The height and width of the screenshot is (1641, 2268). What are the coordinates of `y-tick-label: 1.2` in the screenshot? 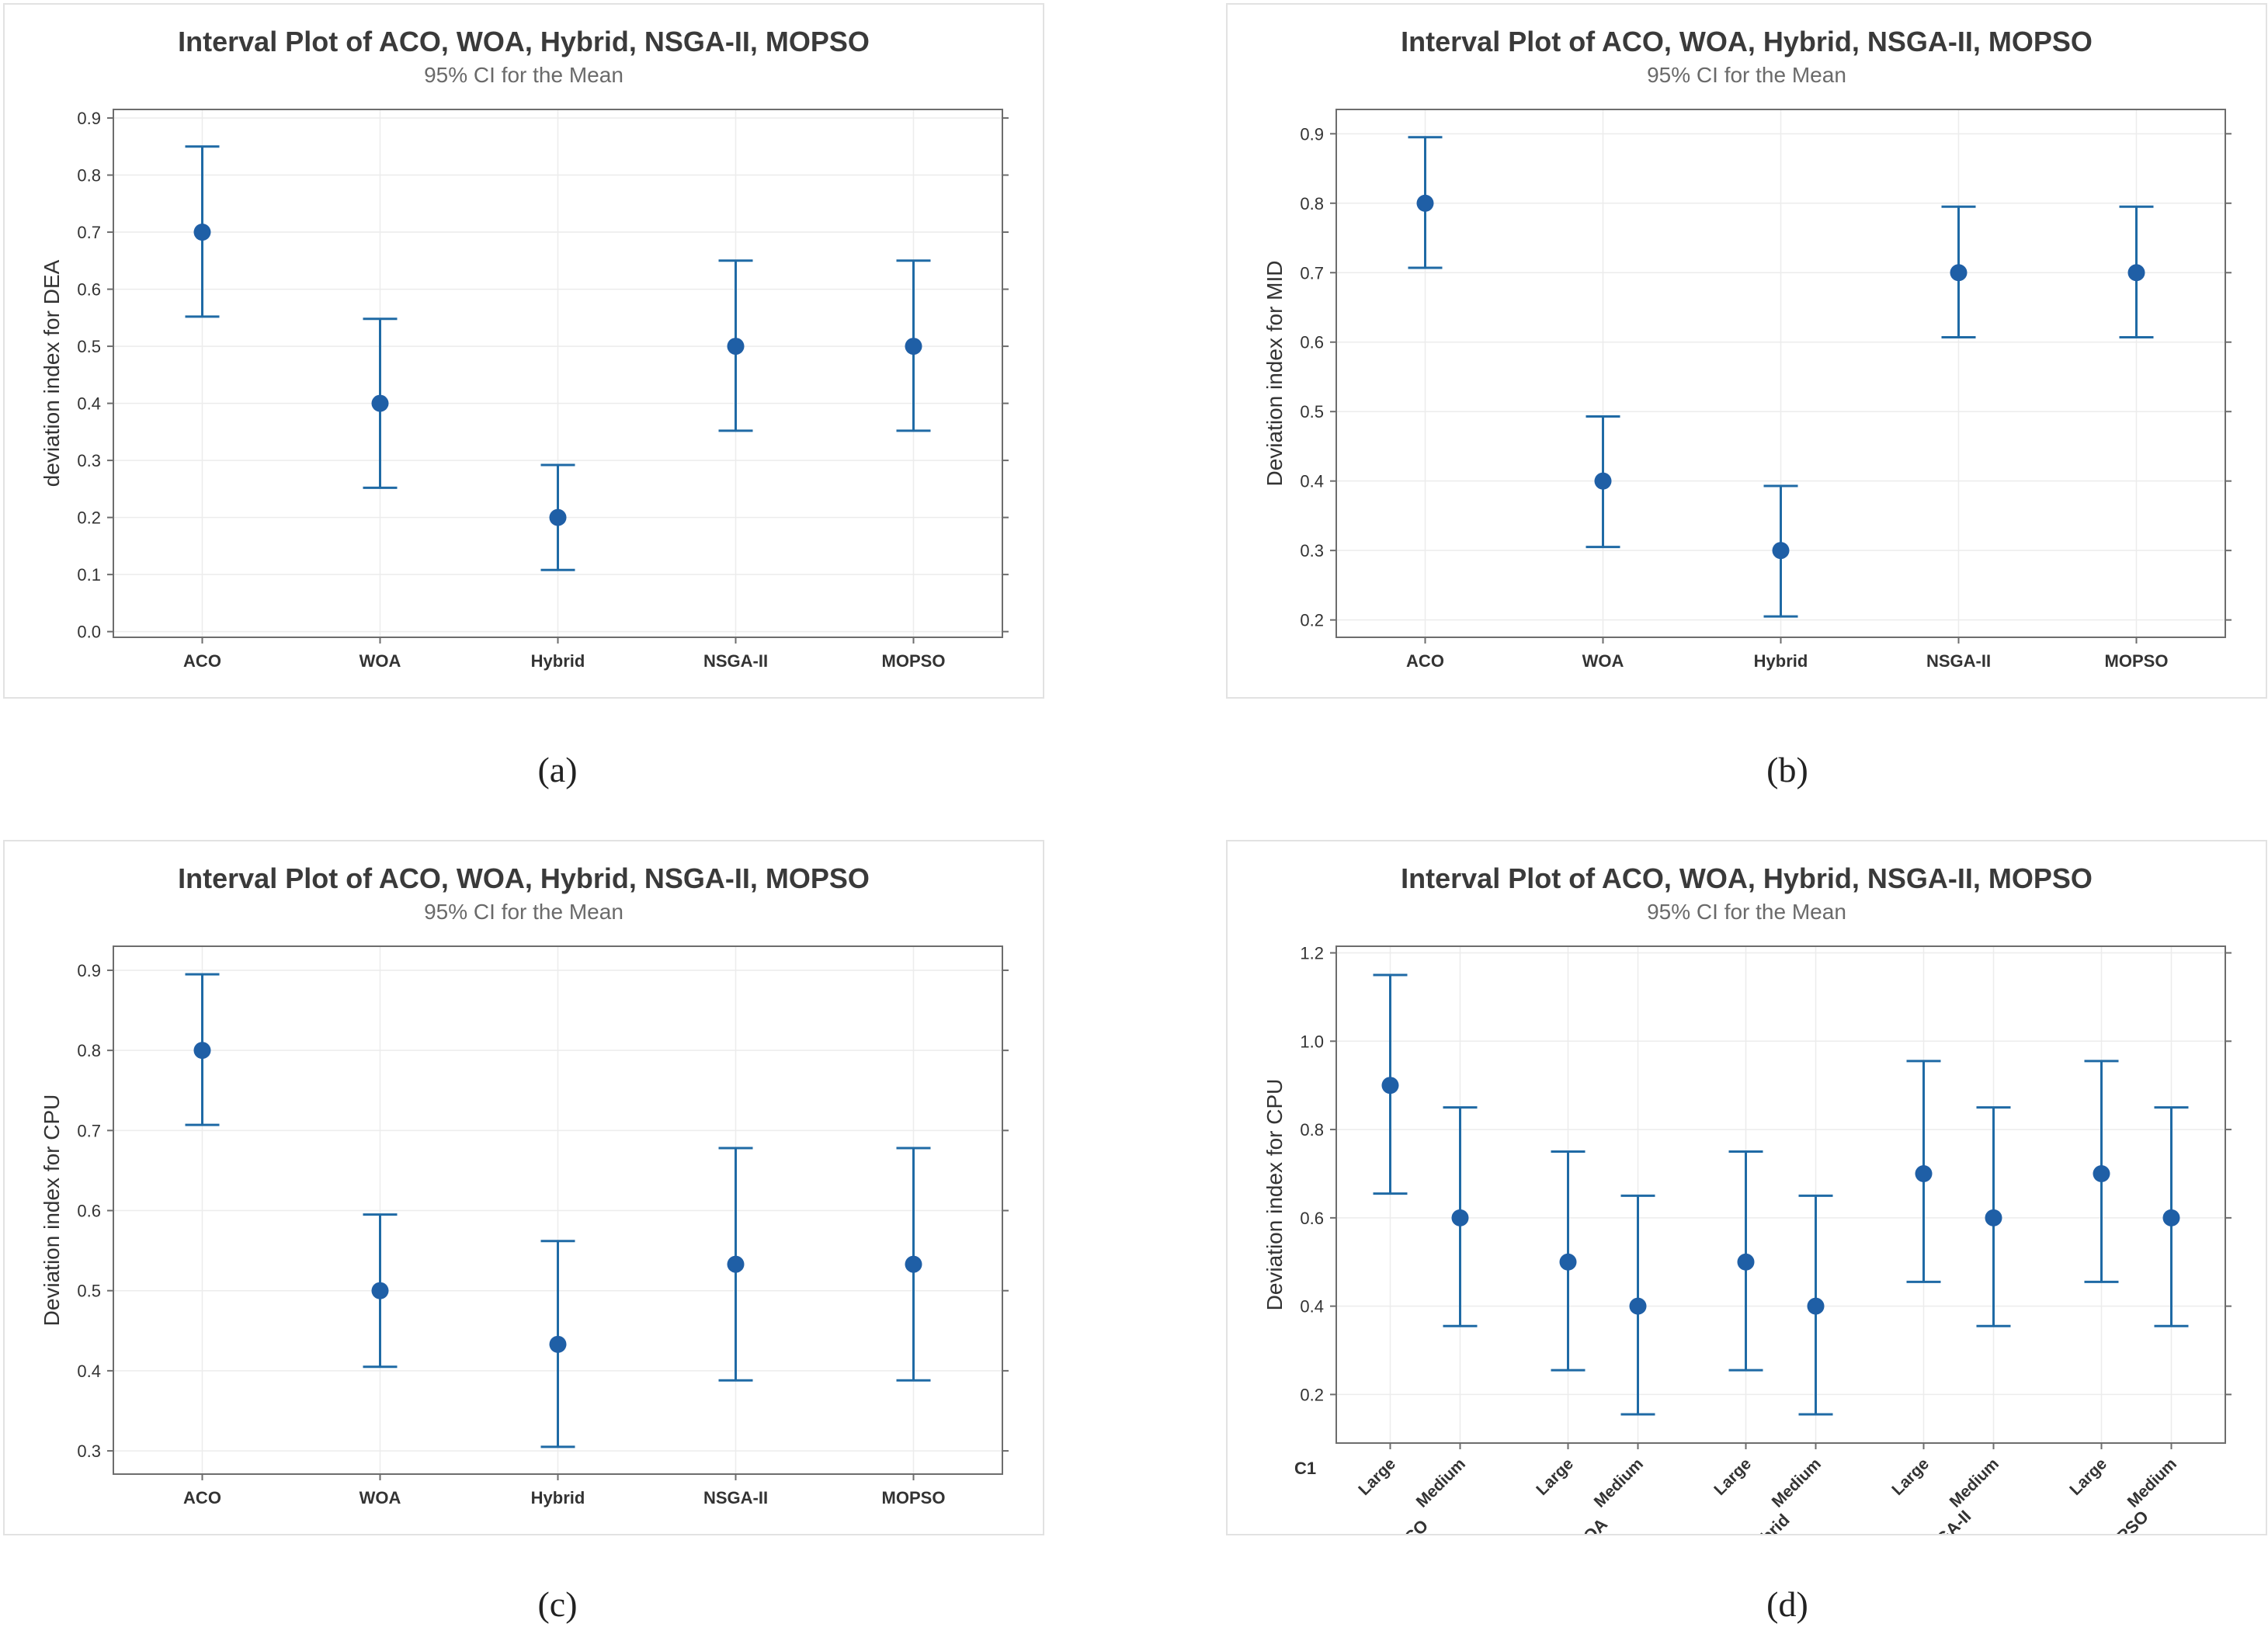 It's located at (1312, 953).